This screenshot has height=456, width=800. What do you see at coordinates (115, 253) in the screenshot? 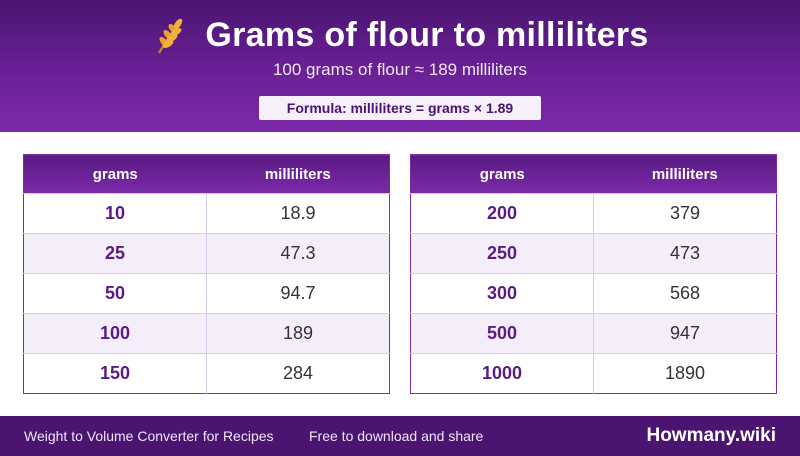
I see `grams-cell: 25` at bounding box center [115, 253].